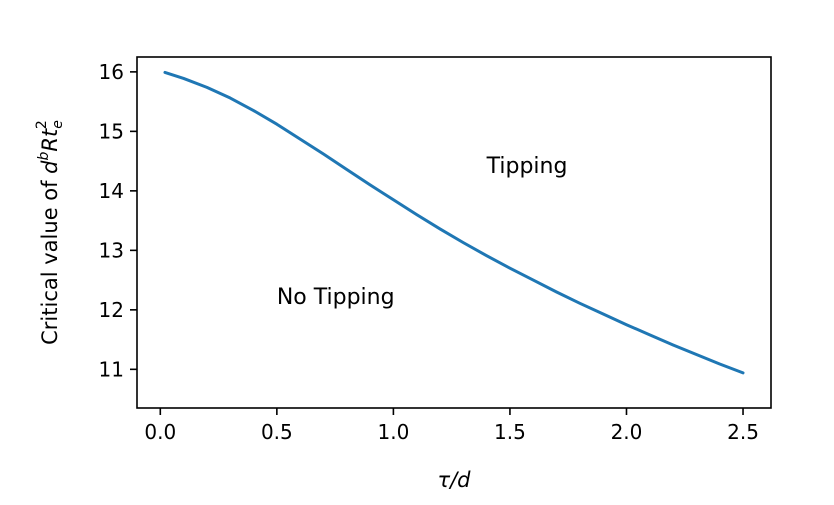 The width and height of the screenshot is (834, 505). Describe the element at coordinates (422, 232) in the screenshot. I see `annotation-layer: Tipping No Tipping` at that location.